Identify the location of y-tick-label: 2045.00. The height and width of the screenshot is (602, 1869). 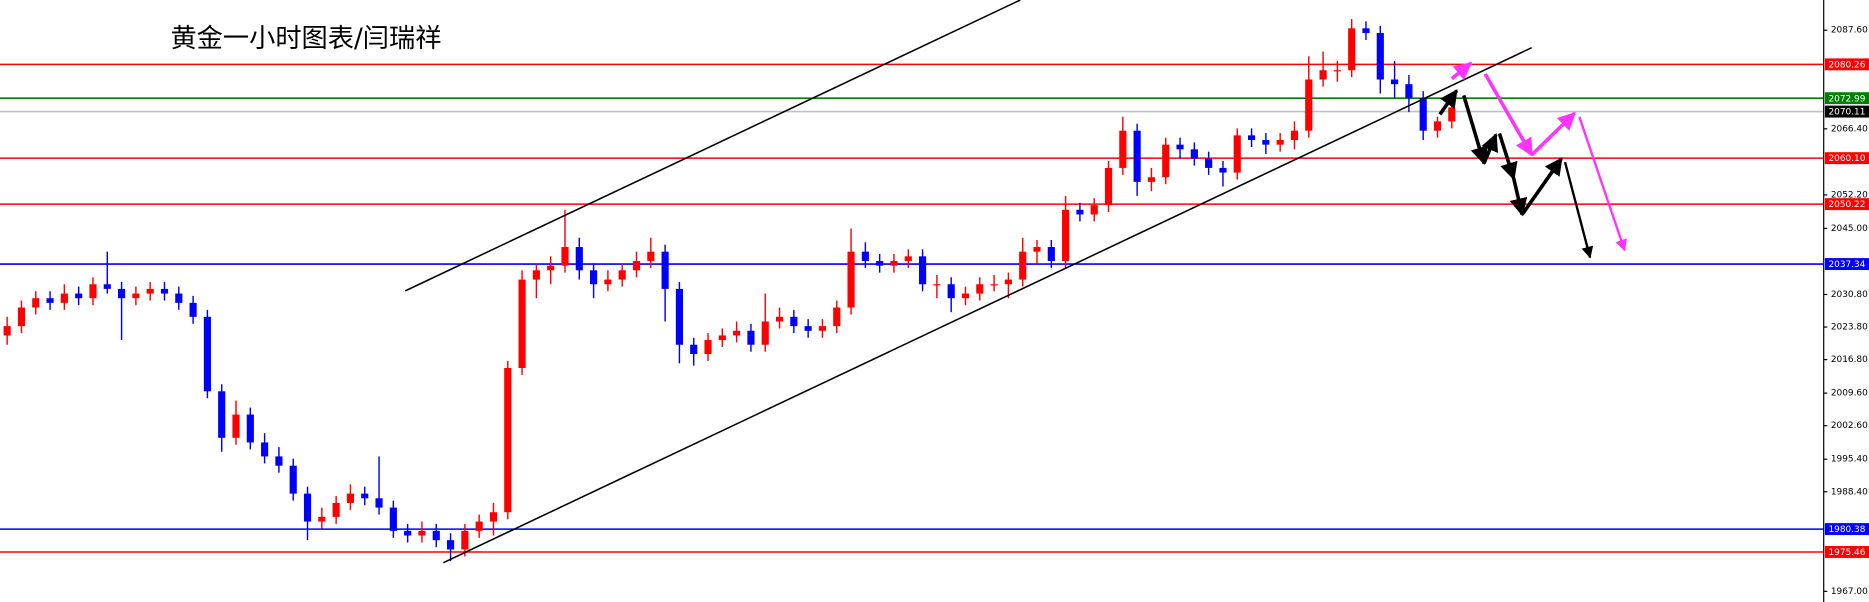
(1849, 229).